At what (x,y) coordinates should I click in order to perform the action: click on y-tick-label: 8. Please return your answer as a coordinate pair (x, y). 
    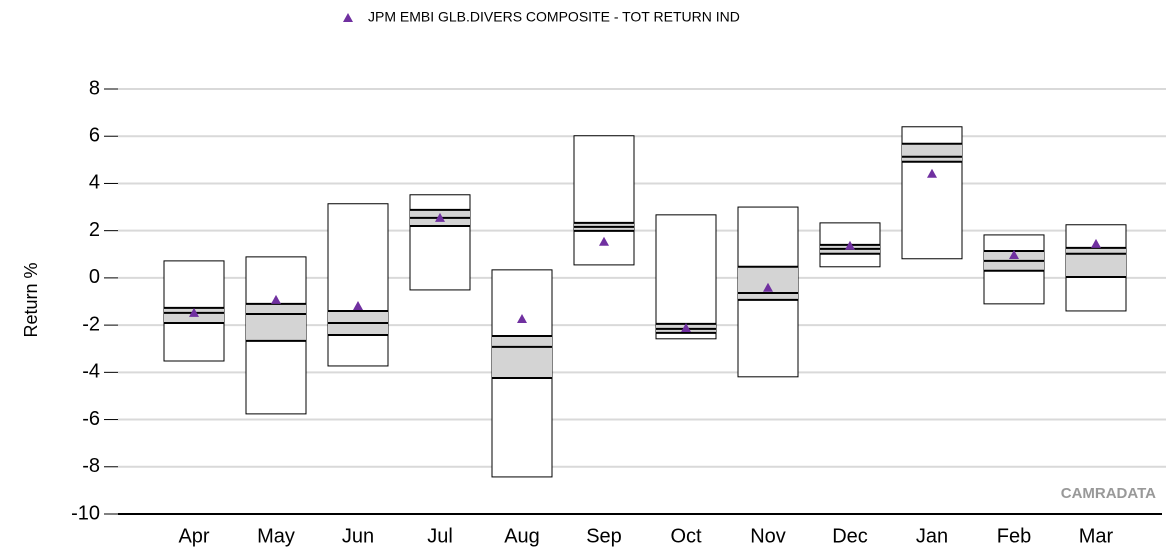
    Looking at the image, I should click on (94, 88).